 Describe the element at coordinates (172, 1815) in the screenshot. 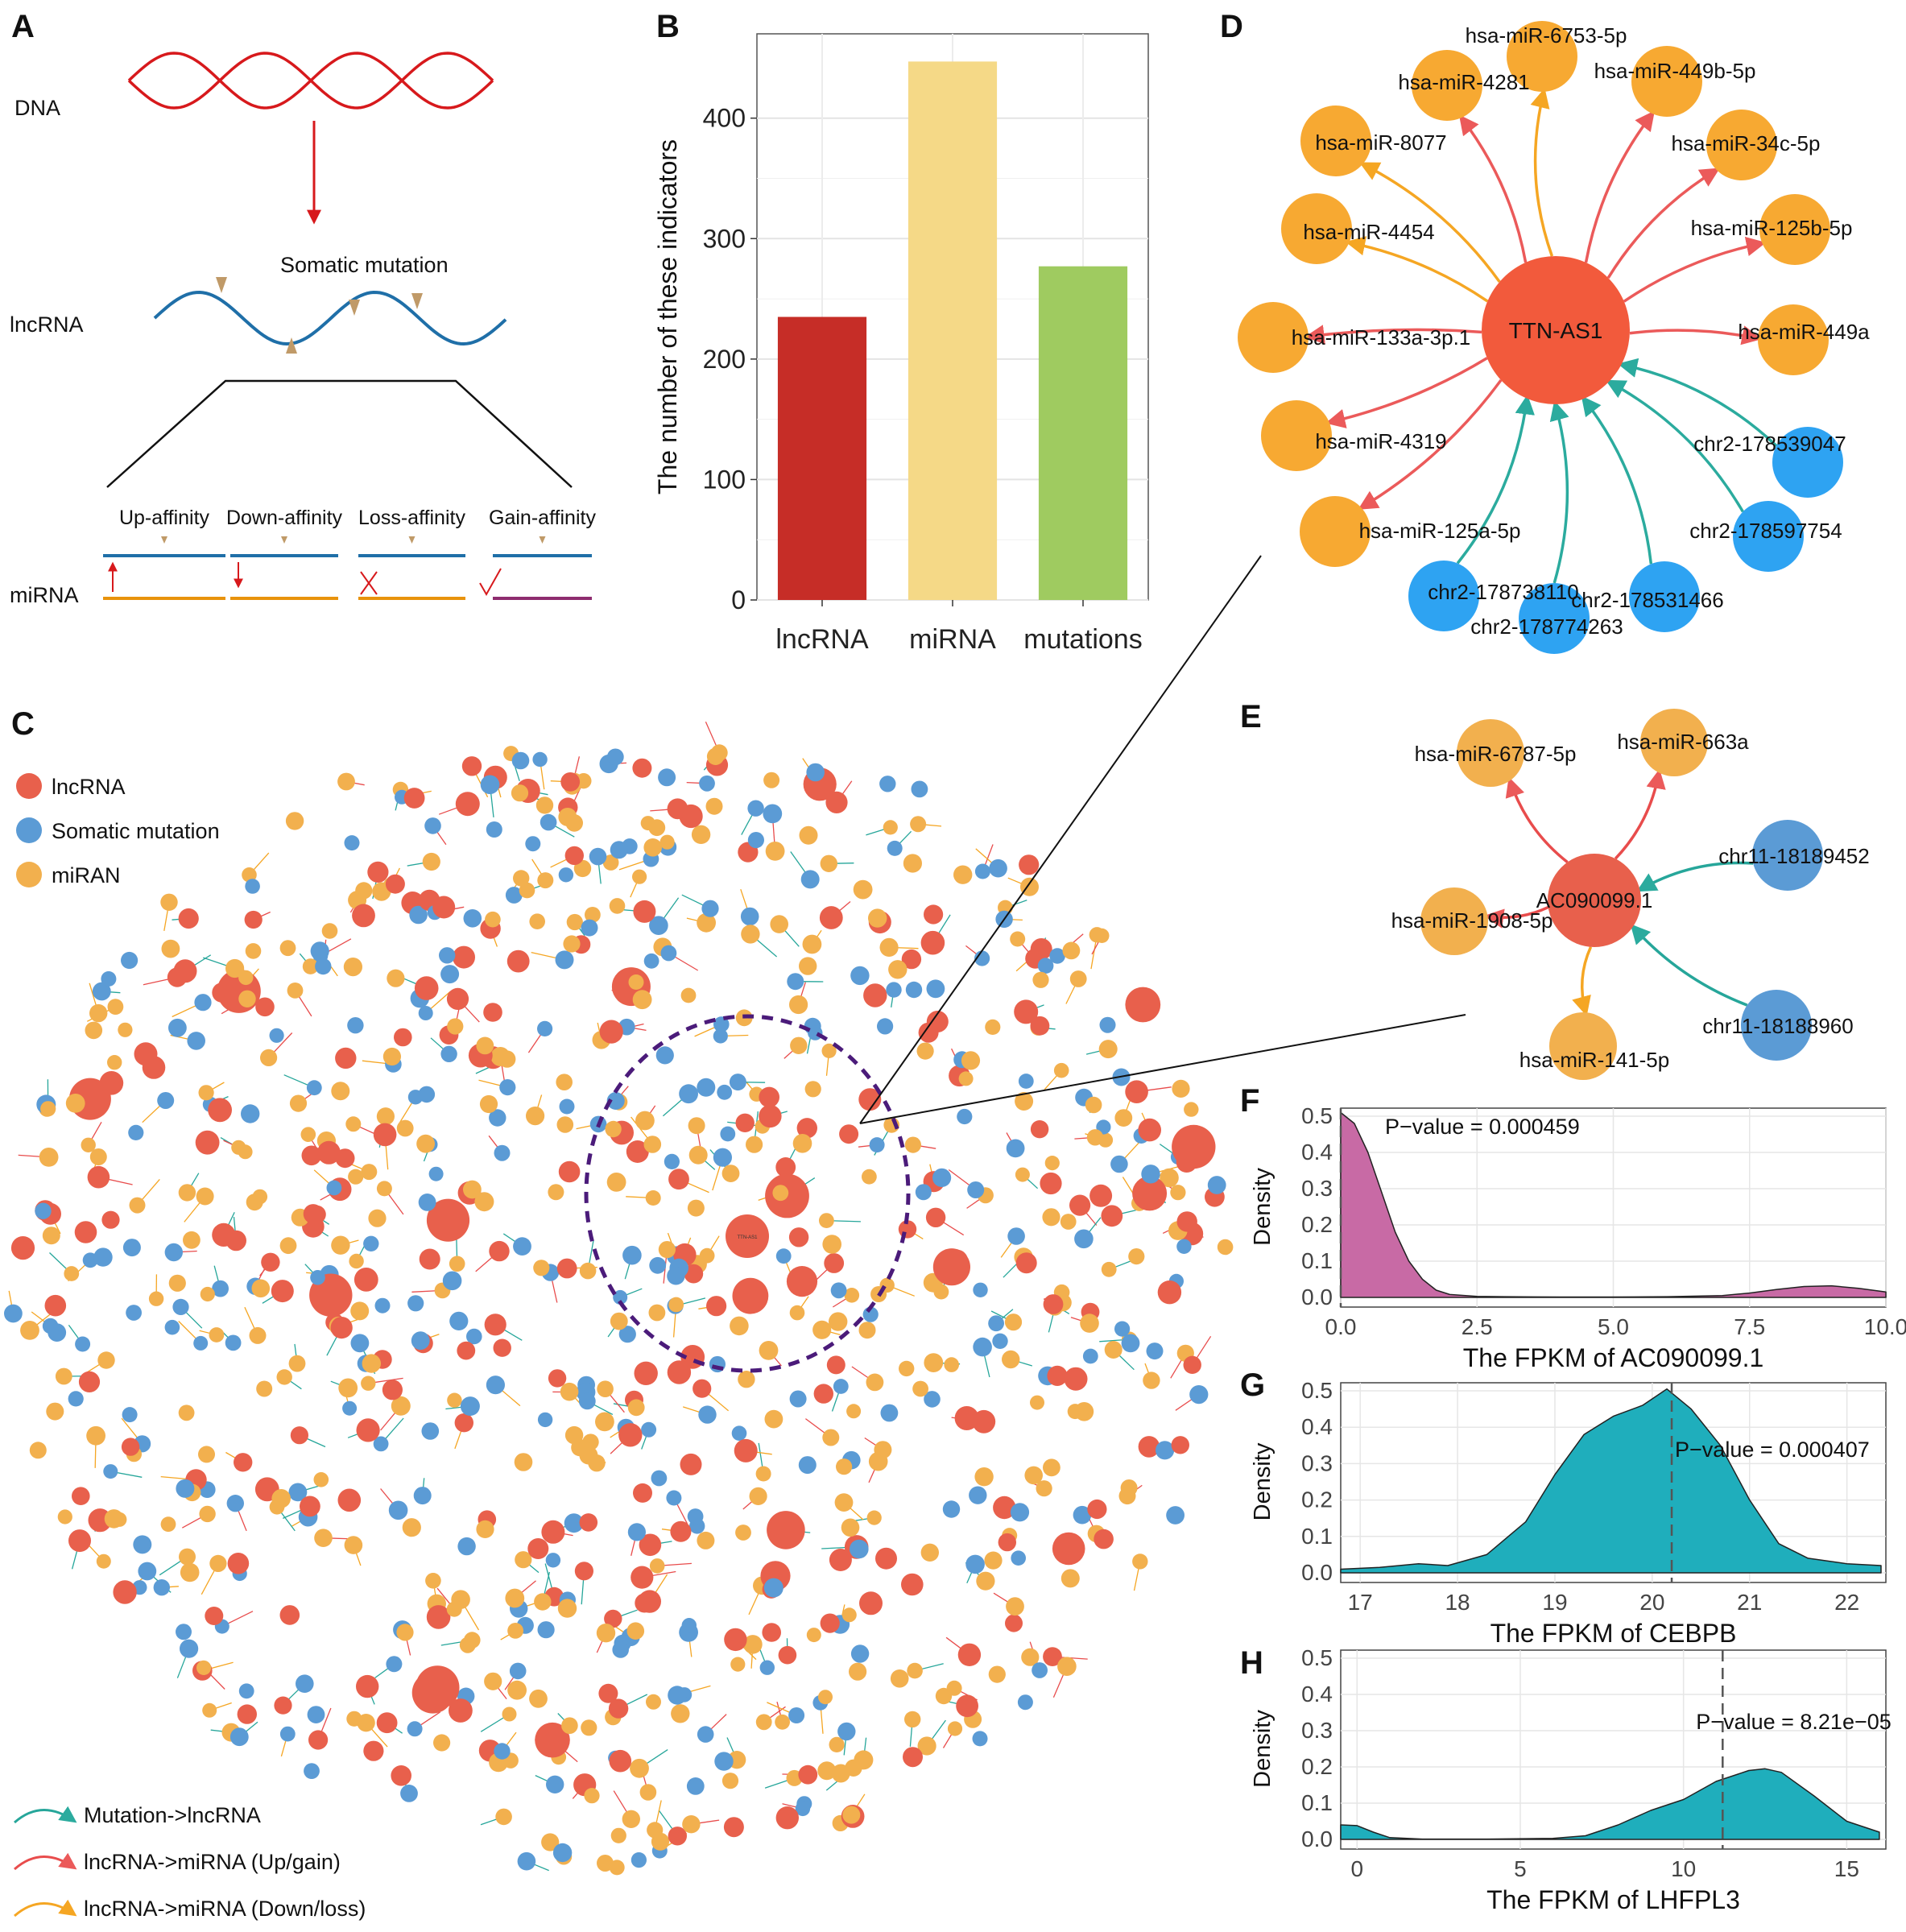

I see `legend-edge-label: Mutation->lncRNA` at that location.